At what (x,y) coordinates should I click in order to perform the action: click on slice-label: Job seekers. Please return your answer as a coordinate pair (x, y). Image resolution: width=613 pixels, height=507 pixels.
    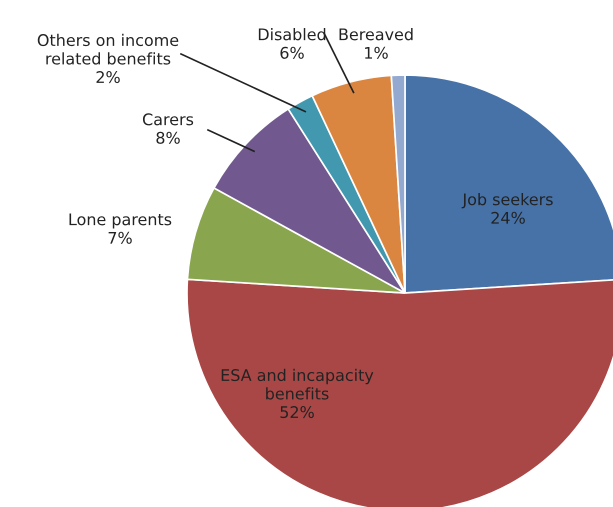
    Looking at the image, I should click on (507, 200).